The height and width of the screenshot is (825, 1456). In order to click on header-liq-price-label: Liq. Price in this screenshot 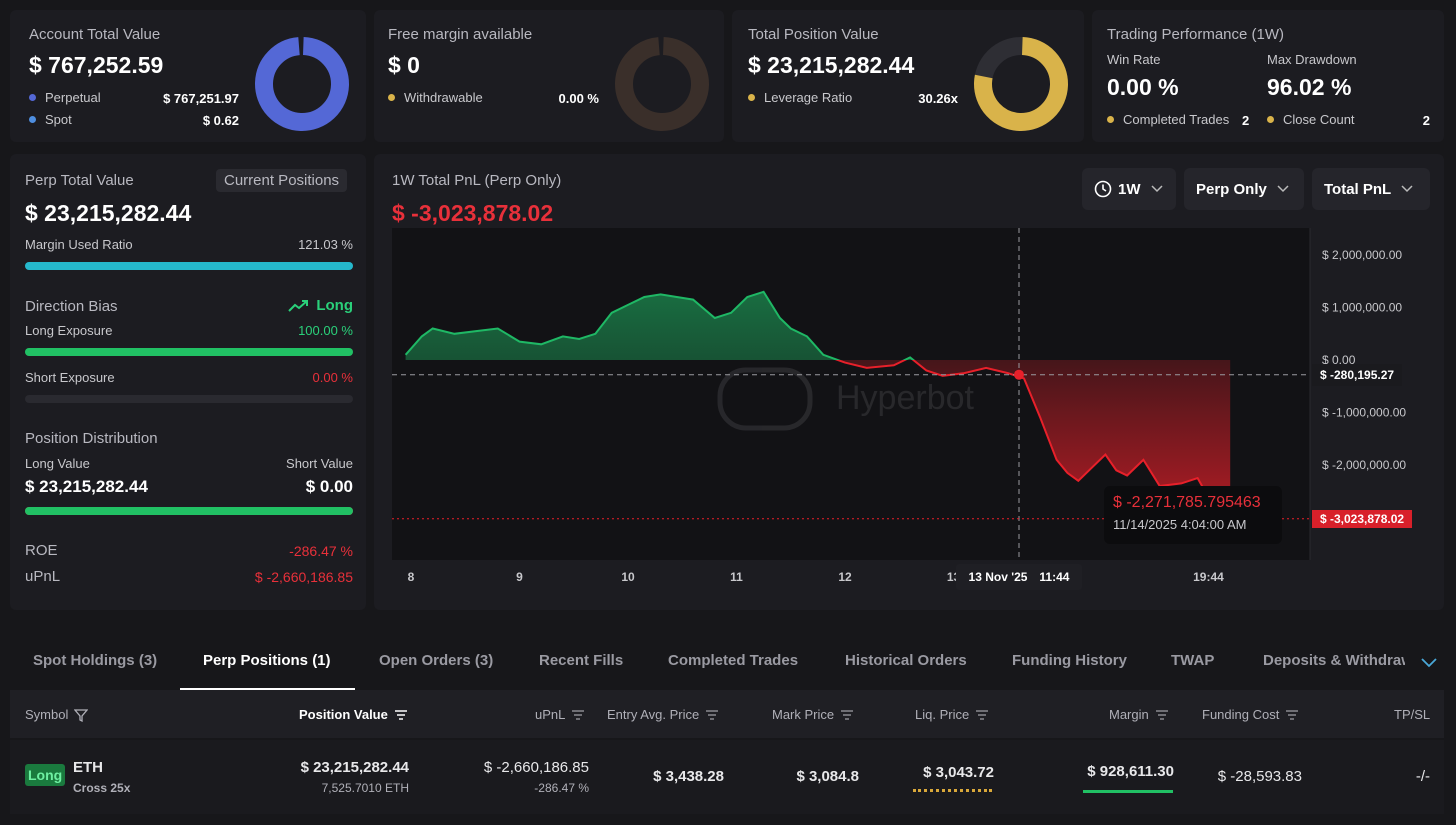, I will do `click(942, 714)`.